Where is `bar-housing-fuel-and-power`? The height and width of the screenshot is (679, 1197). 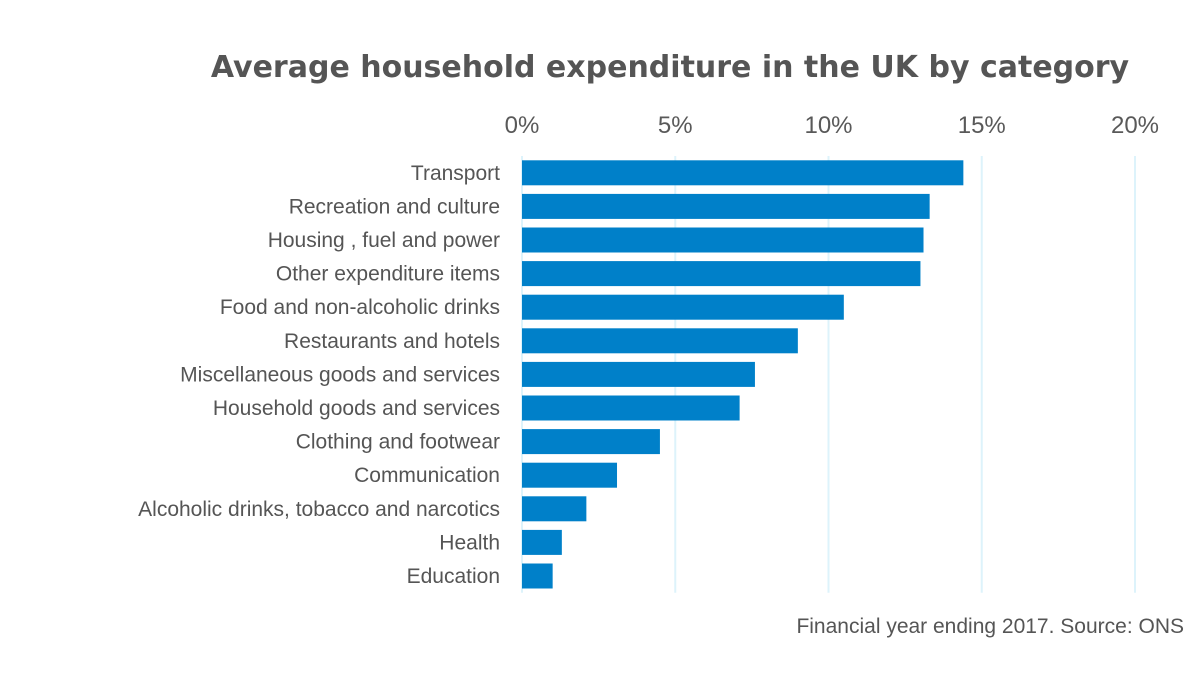 bar-housing-fuel-and-power is located at coordinates (723, 240).